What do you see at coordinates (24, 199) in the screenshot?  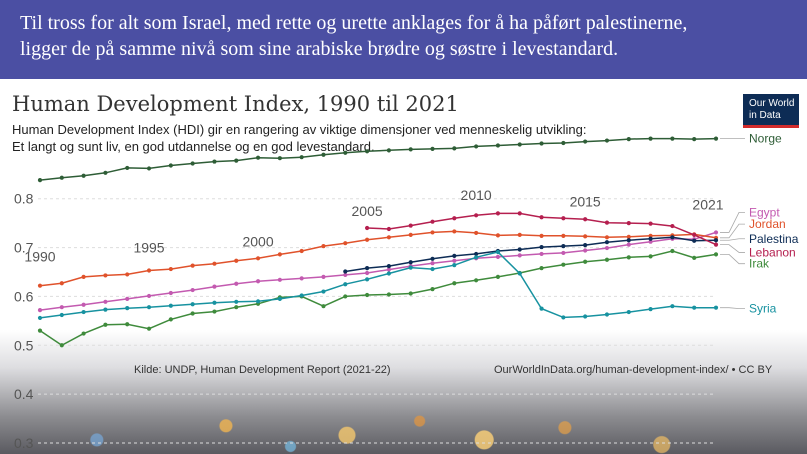 I see `y-tick-label: 0.8` at bounding box center [24, 199].